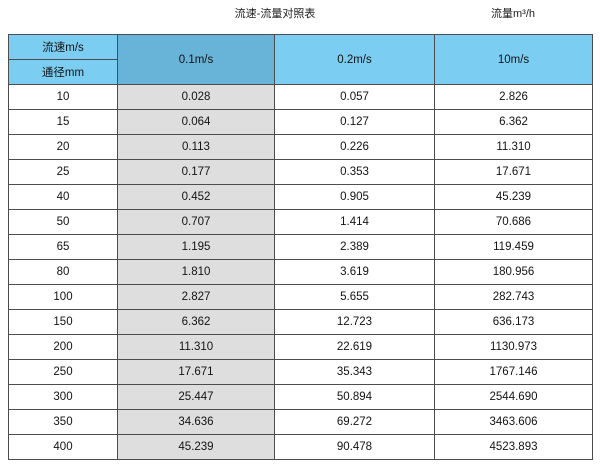 This screenshot has height=466, width=600. I want to click on cell-flow-2: 17.671, so click(513, 172).